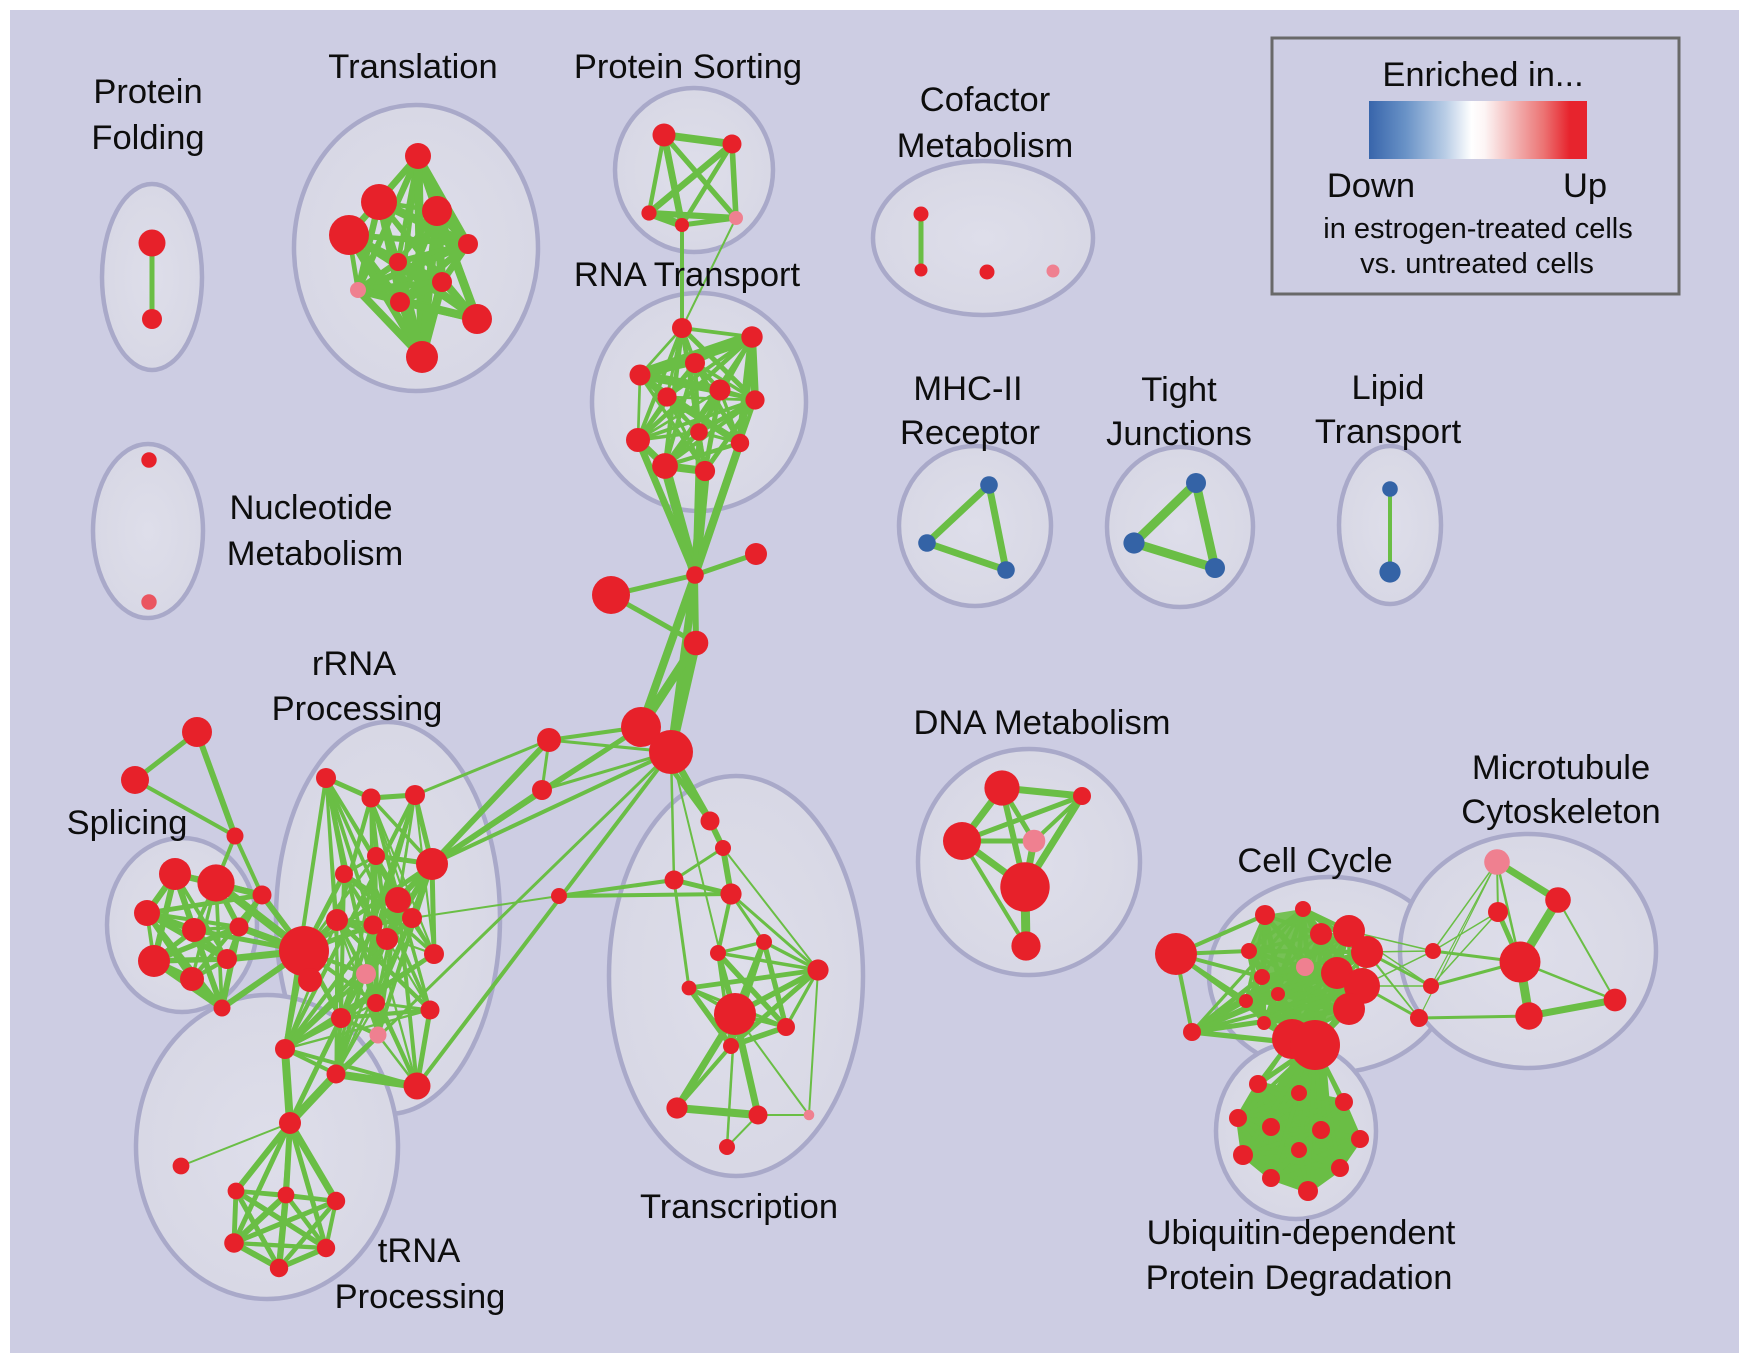 This screenshot has width=1750, height=1365. Describe the element at coordinates (147, 92) in the screenshot. I see `svg-text: Protein` at that location.